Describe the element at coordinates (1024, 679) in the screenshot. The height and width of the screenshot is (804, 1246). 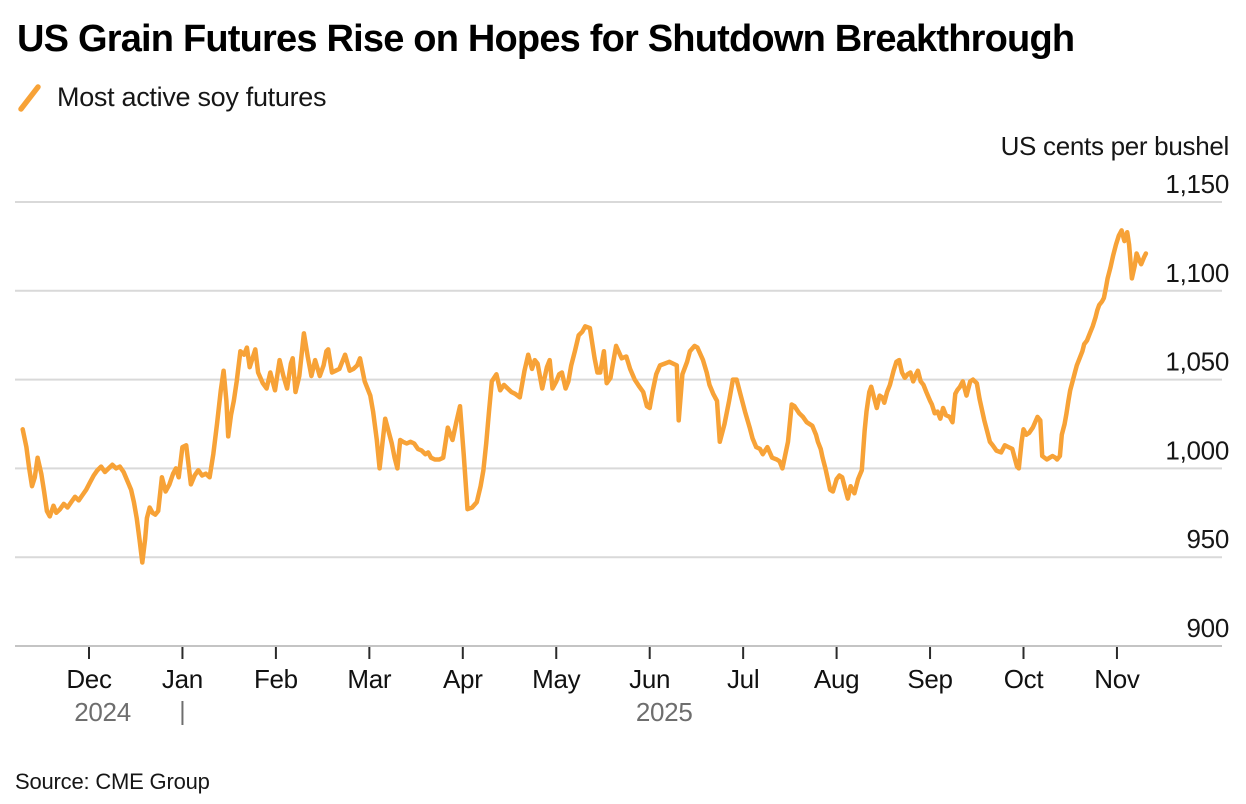
I see `x-axis-label-oct: Oct` at that location.